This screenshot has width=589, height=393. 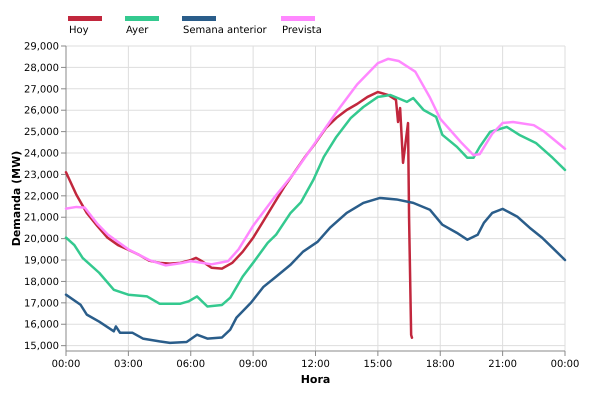 I want to click on x-axis-title: Hora, so click(x=315, y=379).